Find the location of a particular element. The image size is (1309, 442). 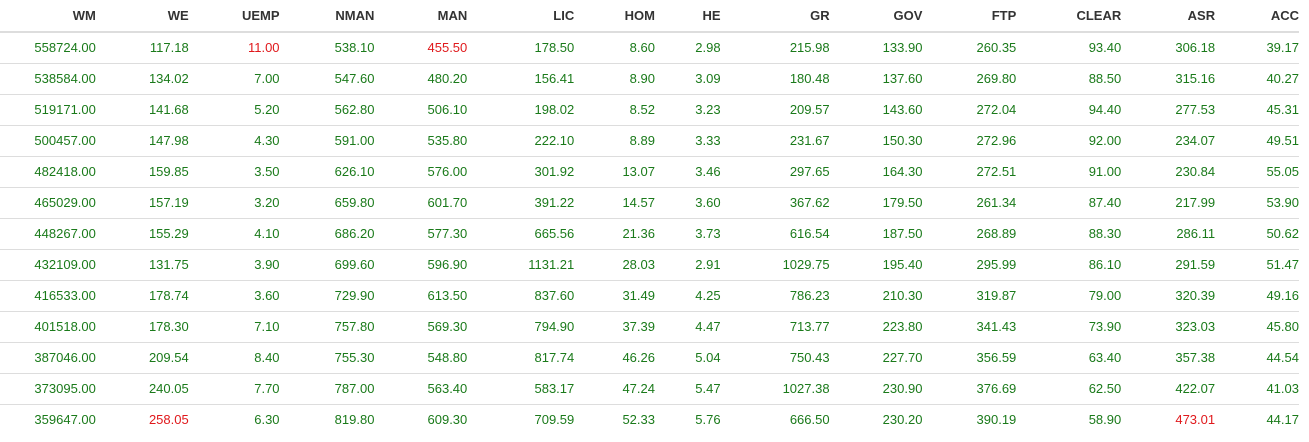

cell-clear: 88.30 is located at coordinates (1105, 233).